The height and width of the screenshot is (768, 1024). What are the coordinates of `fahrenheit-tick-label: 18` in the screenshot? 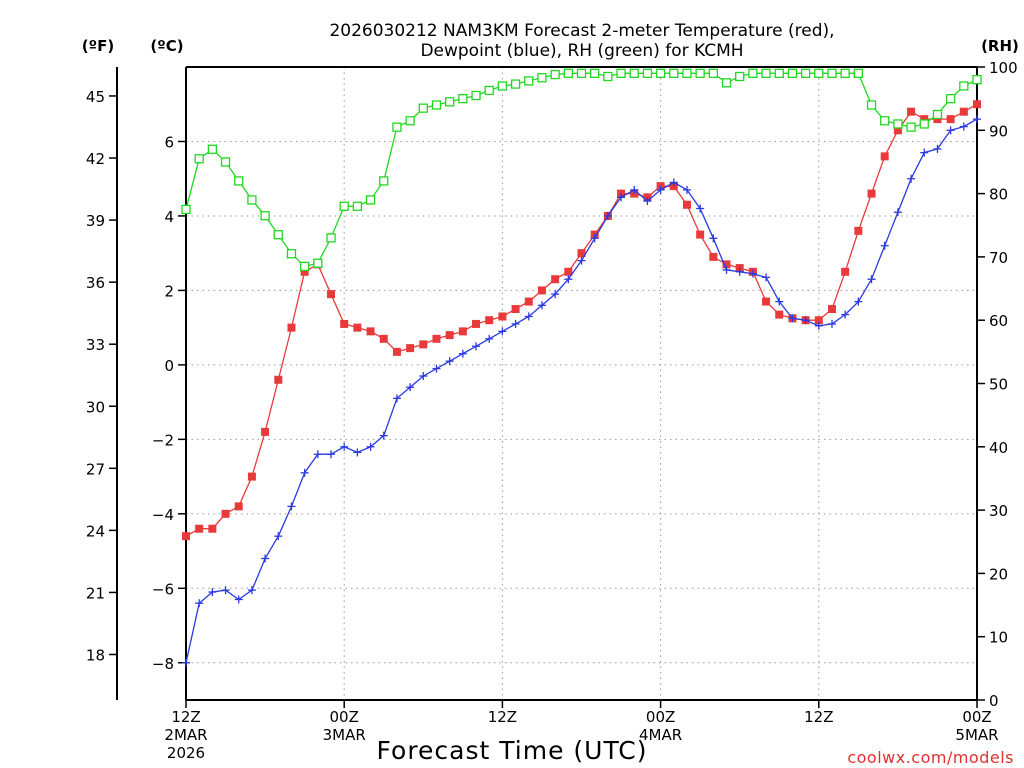 It's located at (95, 655).